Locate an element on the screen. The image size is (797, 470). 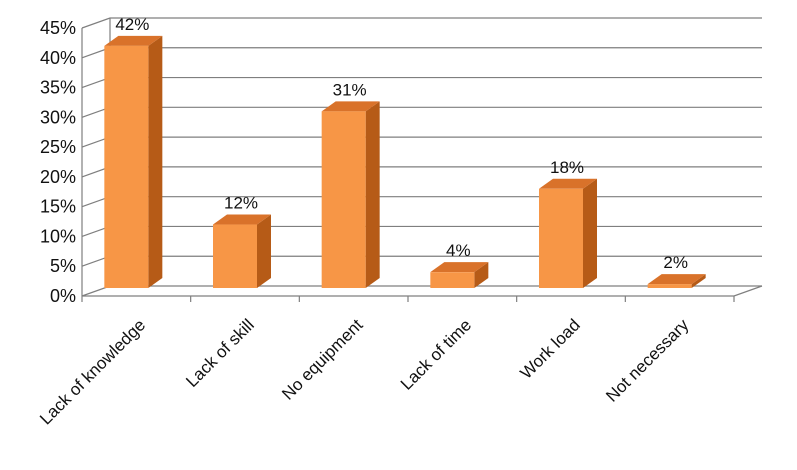
data-label: 4% is located at coordinates (458, 250).